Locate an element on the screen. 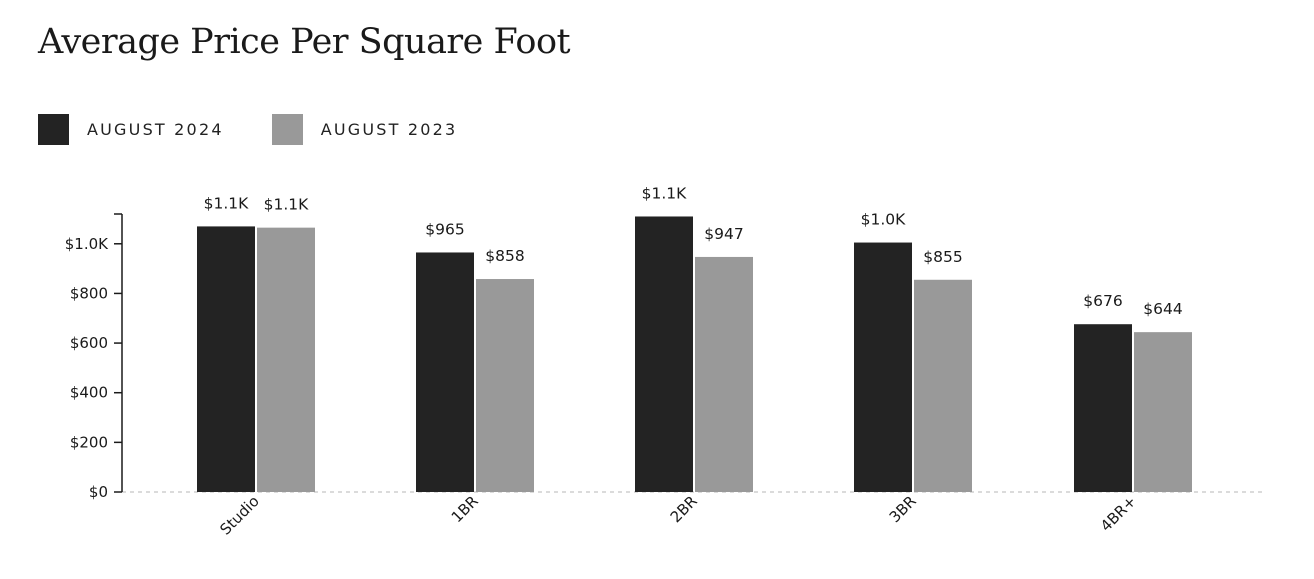  x-tick-label-1br: 1BR is located at coordinates (465, 509).